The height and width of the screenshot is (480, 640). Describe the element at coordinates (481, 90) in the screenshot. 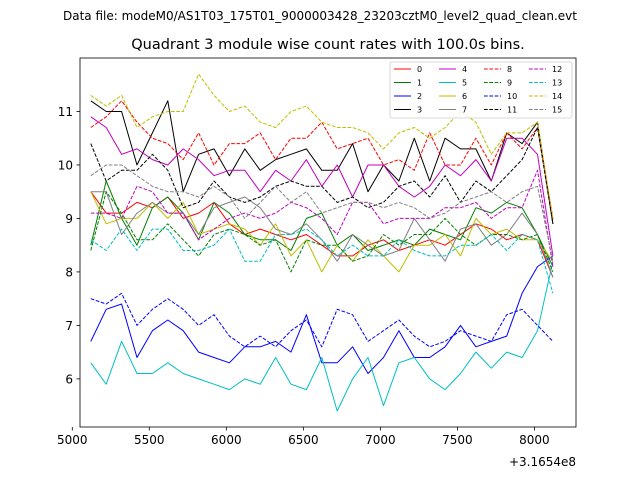

I see `legend-frame` at that location.